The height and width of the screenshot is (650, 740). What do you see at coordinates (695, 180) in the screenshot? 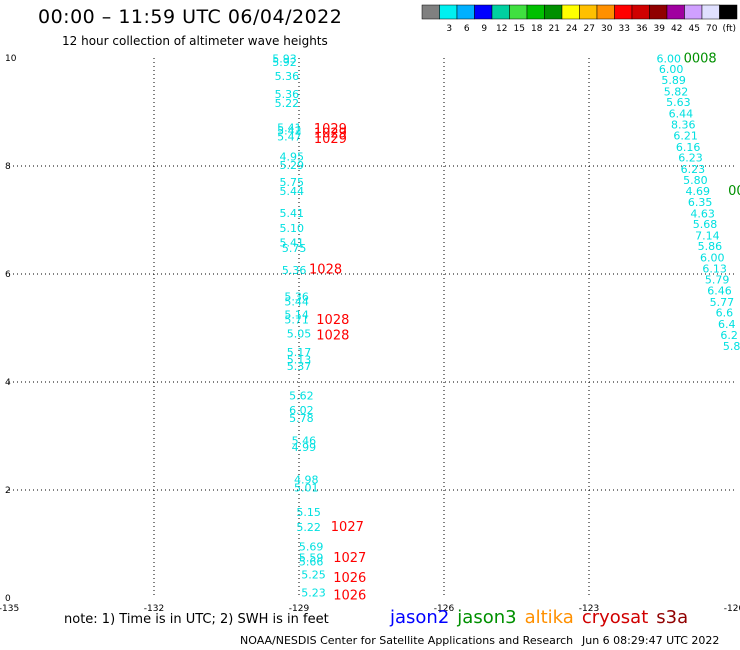
I see `wave-height-label: 5.80` at bounding box center [695, 180].